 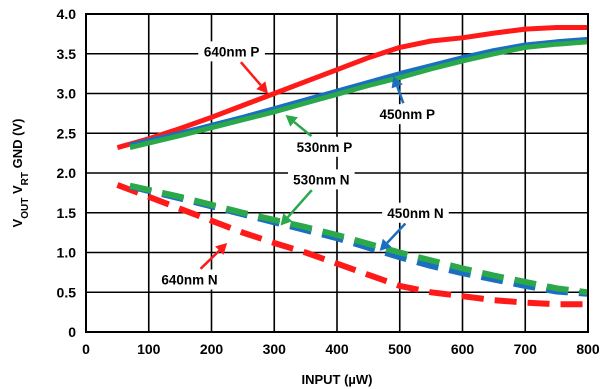 What do you see at coordinates (396, 233) in the screenshot?
I see `annotation-arrow-450nm-n` at bounding box center [396, 233].